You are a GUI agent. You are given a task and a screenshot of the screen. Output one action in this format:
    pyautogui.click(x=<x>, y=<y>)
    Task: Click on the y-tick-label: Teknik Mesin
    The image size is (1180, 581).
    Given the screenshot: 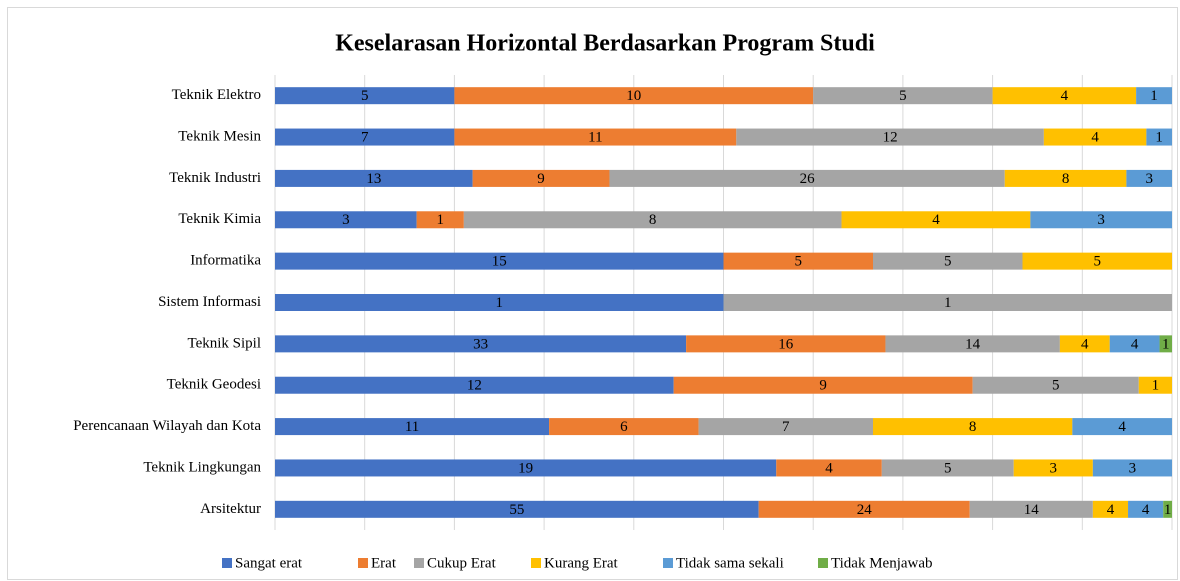 What is the action you would take?
    pyautogui.click(x=219, y=136)
    